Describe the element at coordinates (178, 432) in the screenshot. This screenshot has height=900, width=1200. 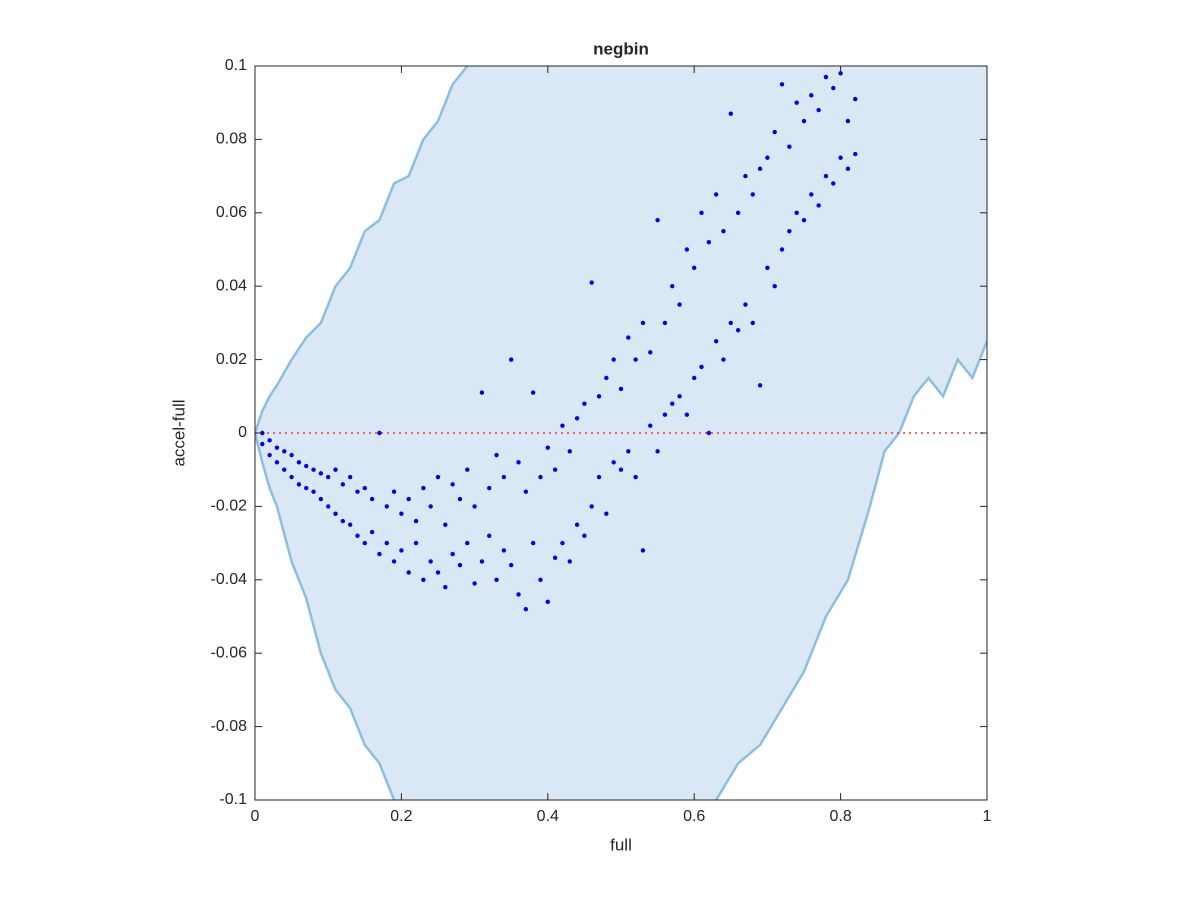
I see `y-axis-label: accel-full` at that location.